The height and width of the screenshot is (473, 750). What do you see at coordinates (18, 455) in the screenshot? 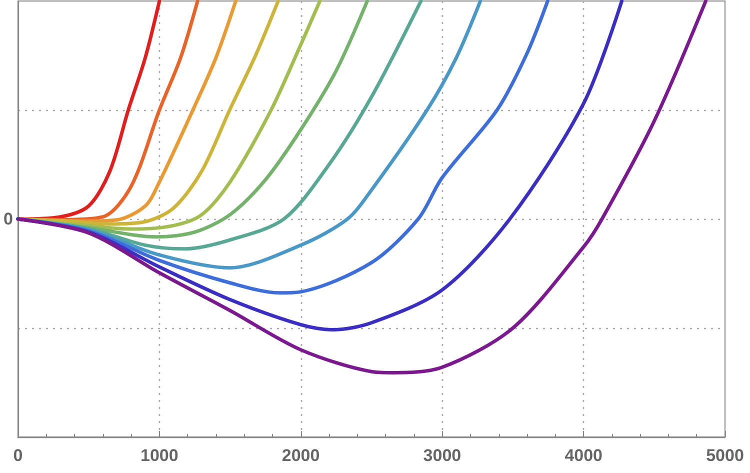
I see `x-tick-label: 0` at bounding box center [18, 455].